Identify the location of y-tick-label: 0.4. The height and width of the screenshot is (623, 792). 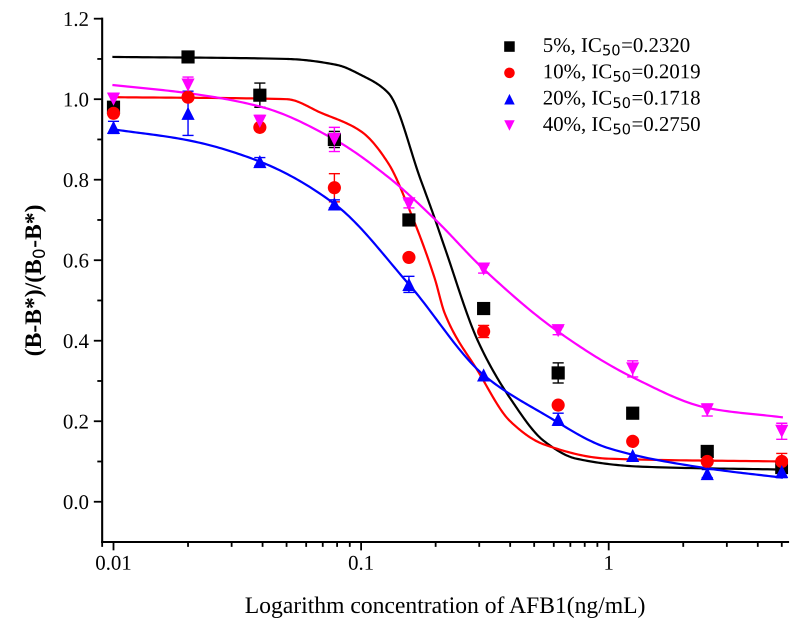
(76, 341).